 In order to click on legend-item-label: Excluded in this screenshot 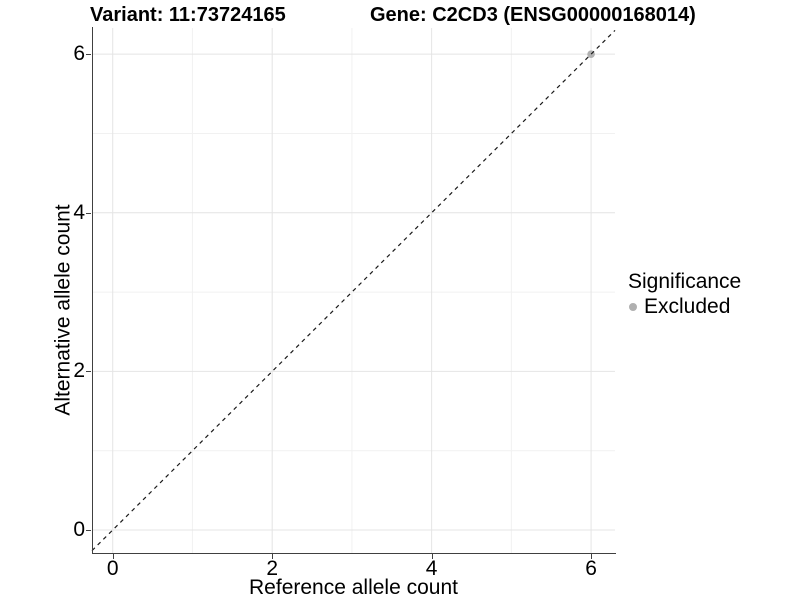, I will do `click(687, 306)`.